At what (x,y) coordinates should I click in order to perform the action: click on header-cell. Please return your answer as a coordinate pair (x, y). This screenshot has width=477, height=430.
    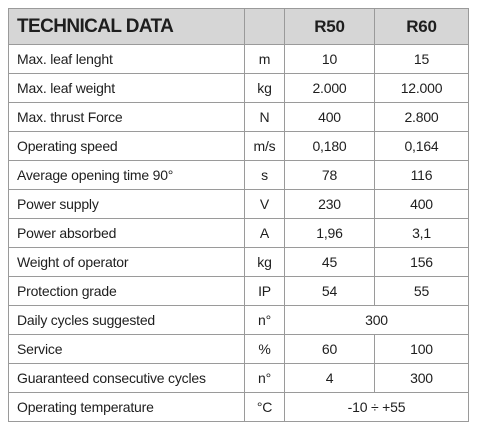
    Looking at the image, I should click on (264, 26).